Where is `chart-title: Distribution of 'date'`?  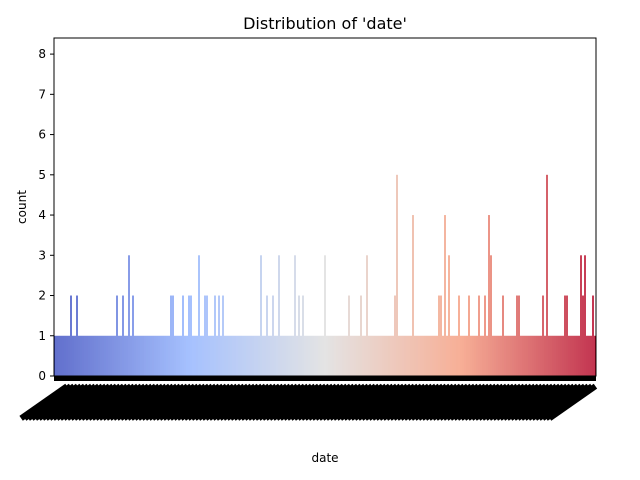
chart-title: Distribution of 'date' is located at coordinates (325, 23).